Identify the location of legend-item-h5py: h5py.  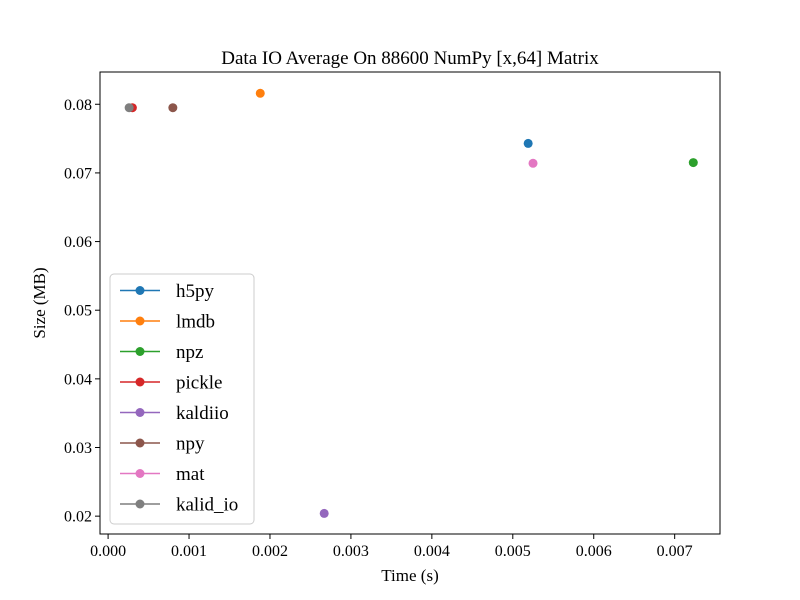
(167, 291).